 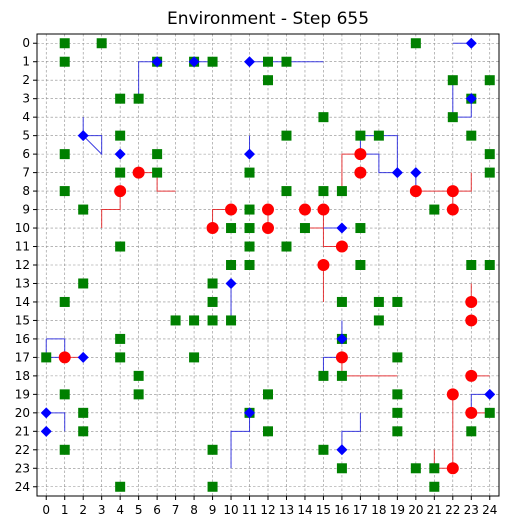 I want to click on x-tick-label: 4, so click(x=120, y=510).